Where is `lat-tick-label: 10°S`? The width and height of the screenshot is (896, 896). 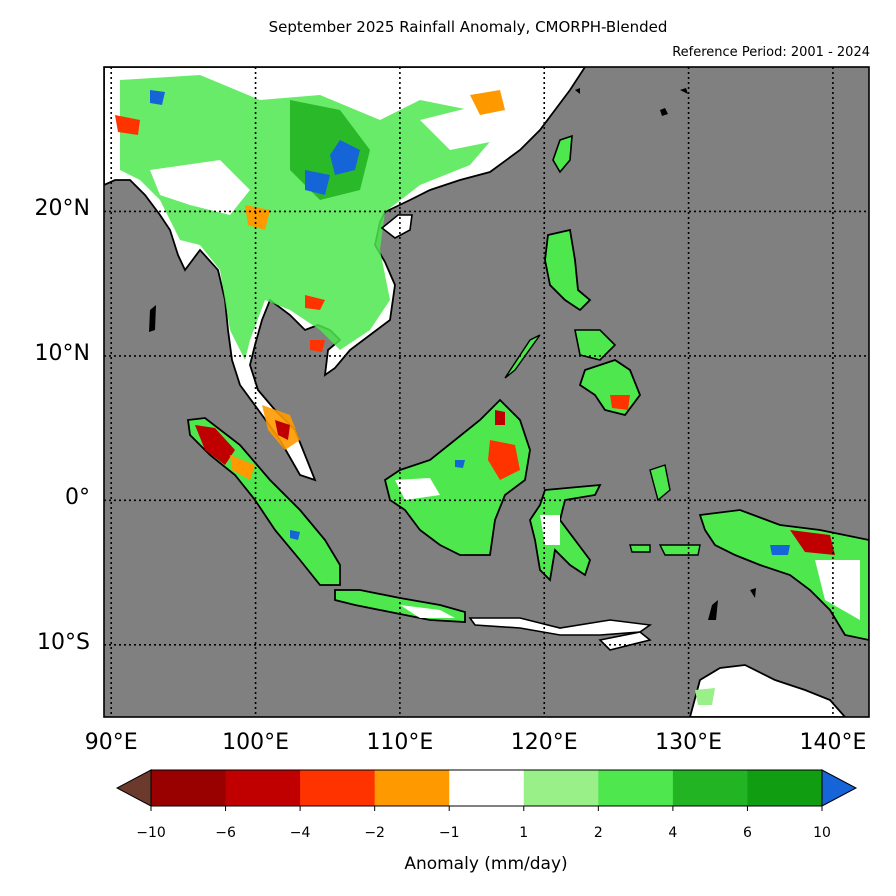
lat-tick-label: 10°S is located at coordinates (63, 642).